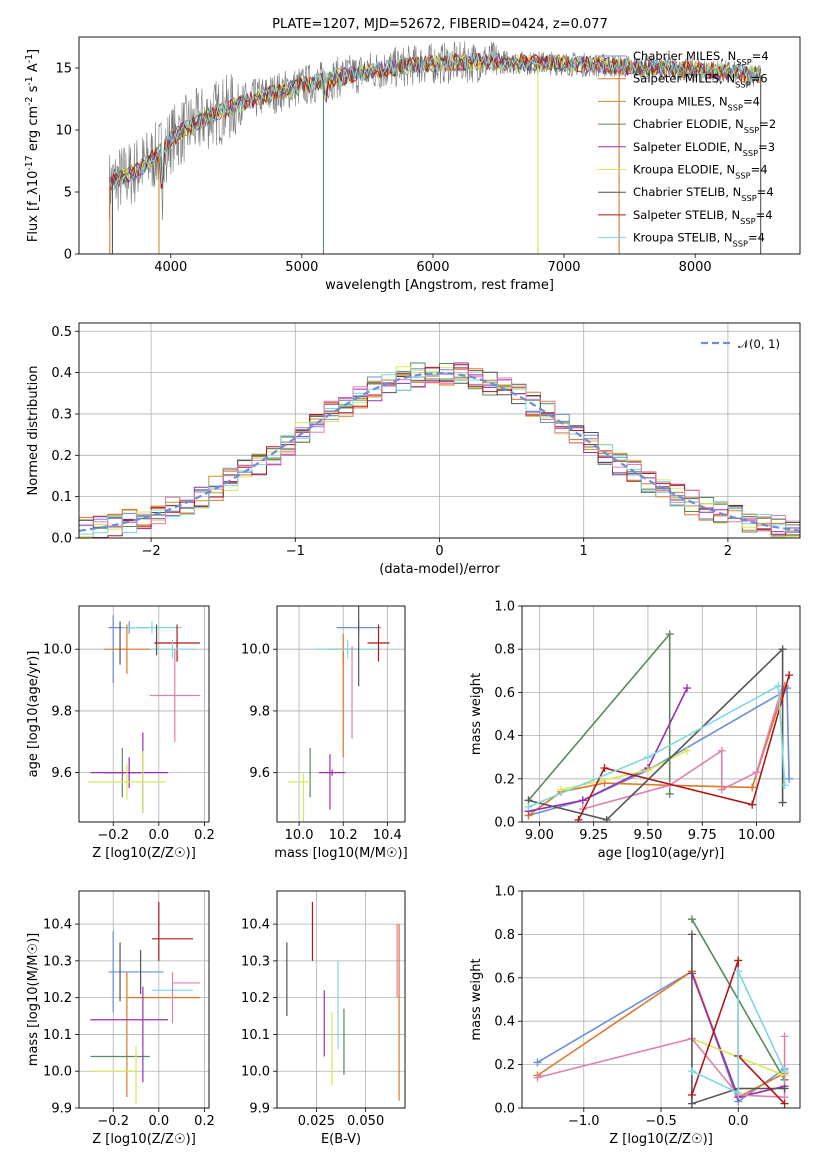 Image resolution: width=819 pixels, height=1170 pixels. Describe the element at coordinates (33, 999) in the screenshot. I see `y-axis-label: mass [log10(M/M☉)]` at that location.